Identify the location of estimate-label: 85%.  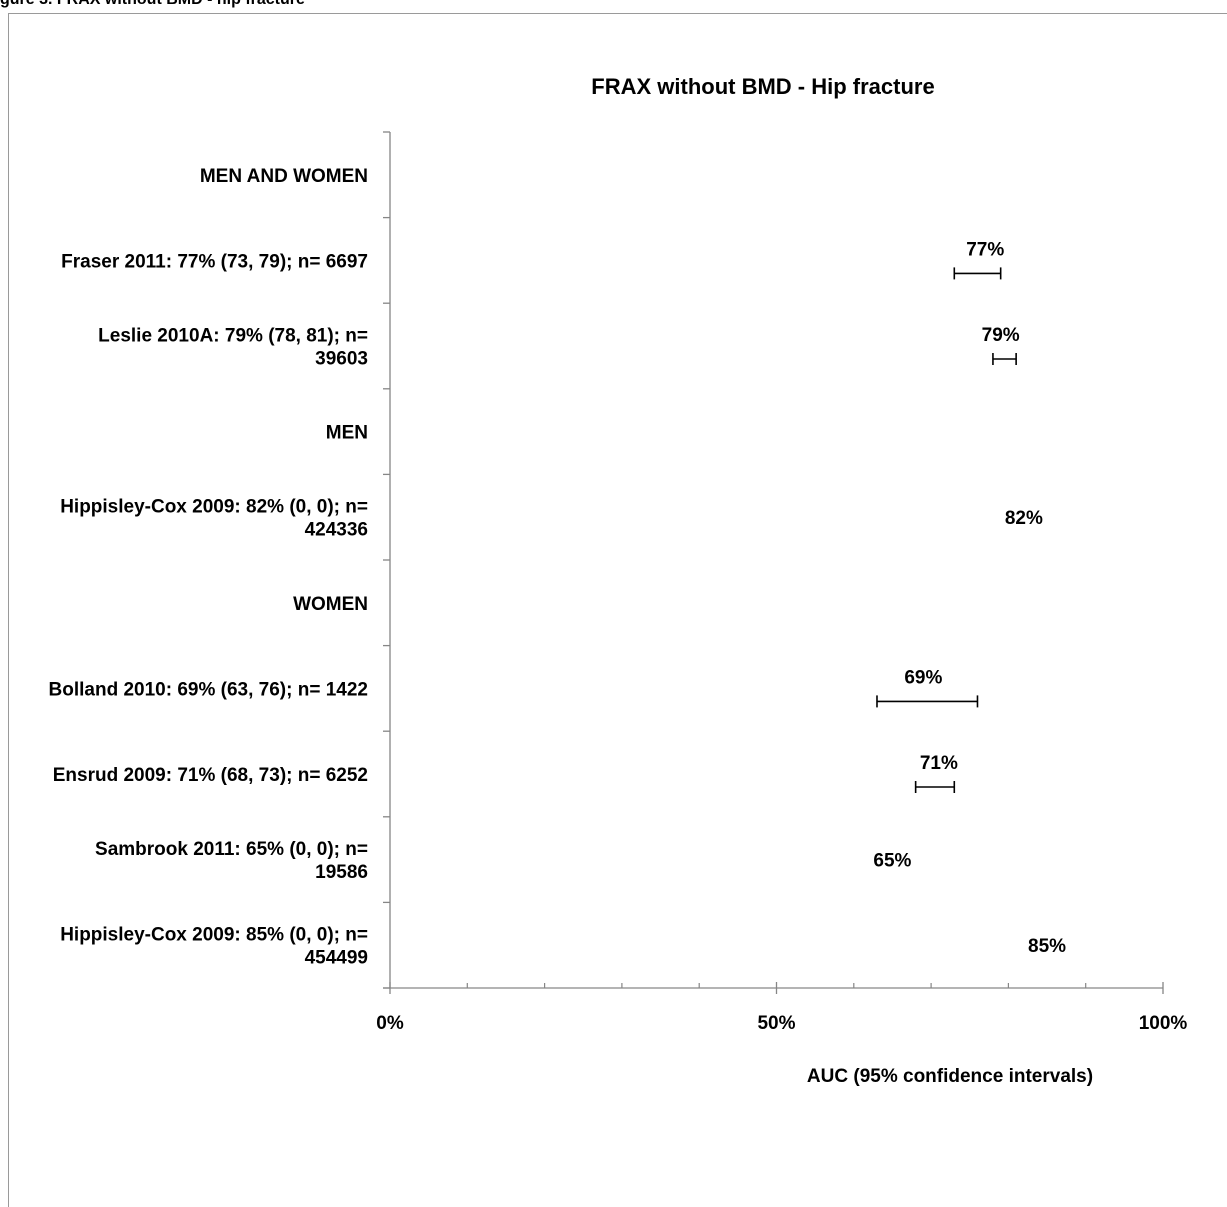
(1047, 946).